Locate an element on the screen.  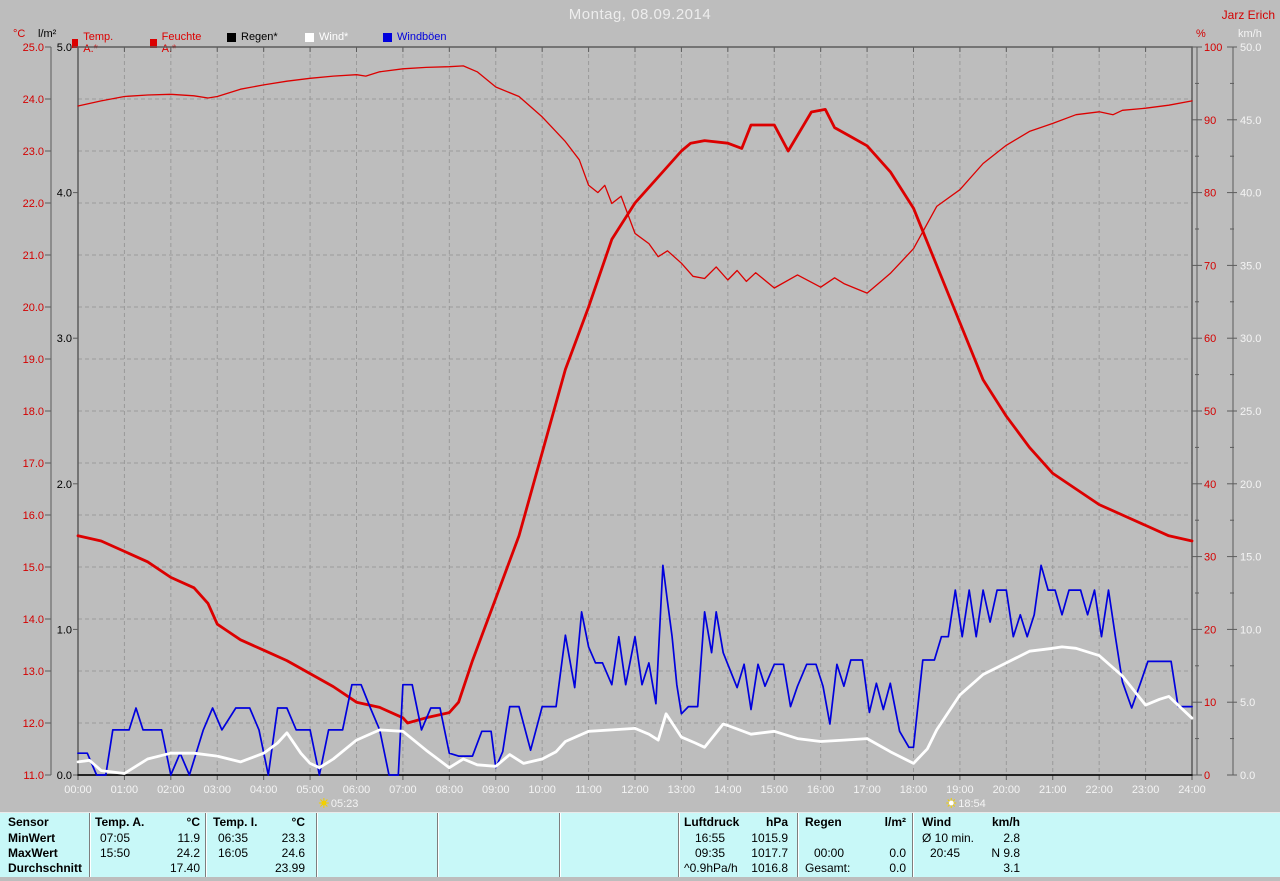
x-axis-tick-label: 21:00 is located at coordinates (1053, 790).